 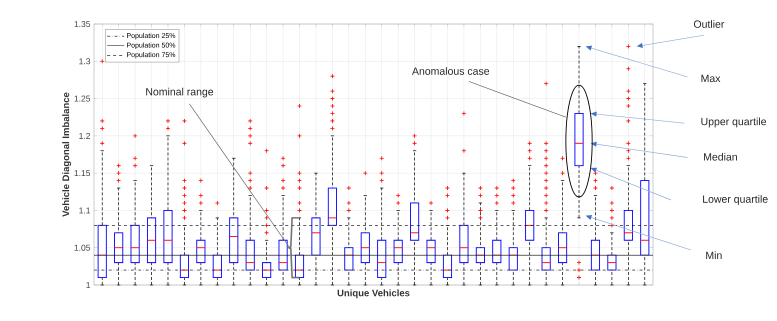 What do you see at coordinates (451, 71) in the screenshot?
I see `annotation: Anomalous case` at bounding box center [451, 71].